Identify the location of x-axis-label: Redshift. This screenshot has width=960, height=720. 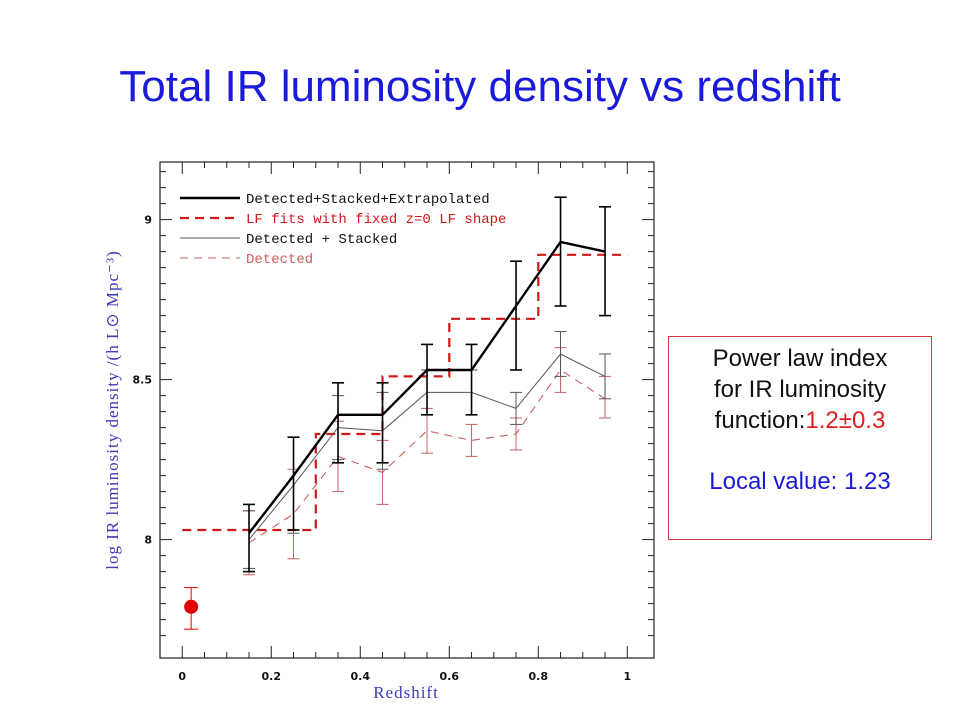
(406, 692).